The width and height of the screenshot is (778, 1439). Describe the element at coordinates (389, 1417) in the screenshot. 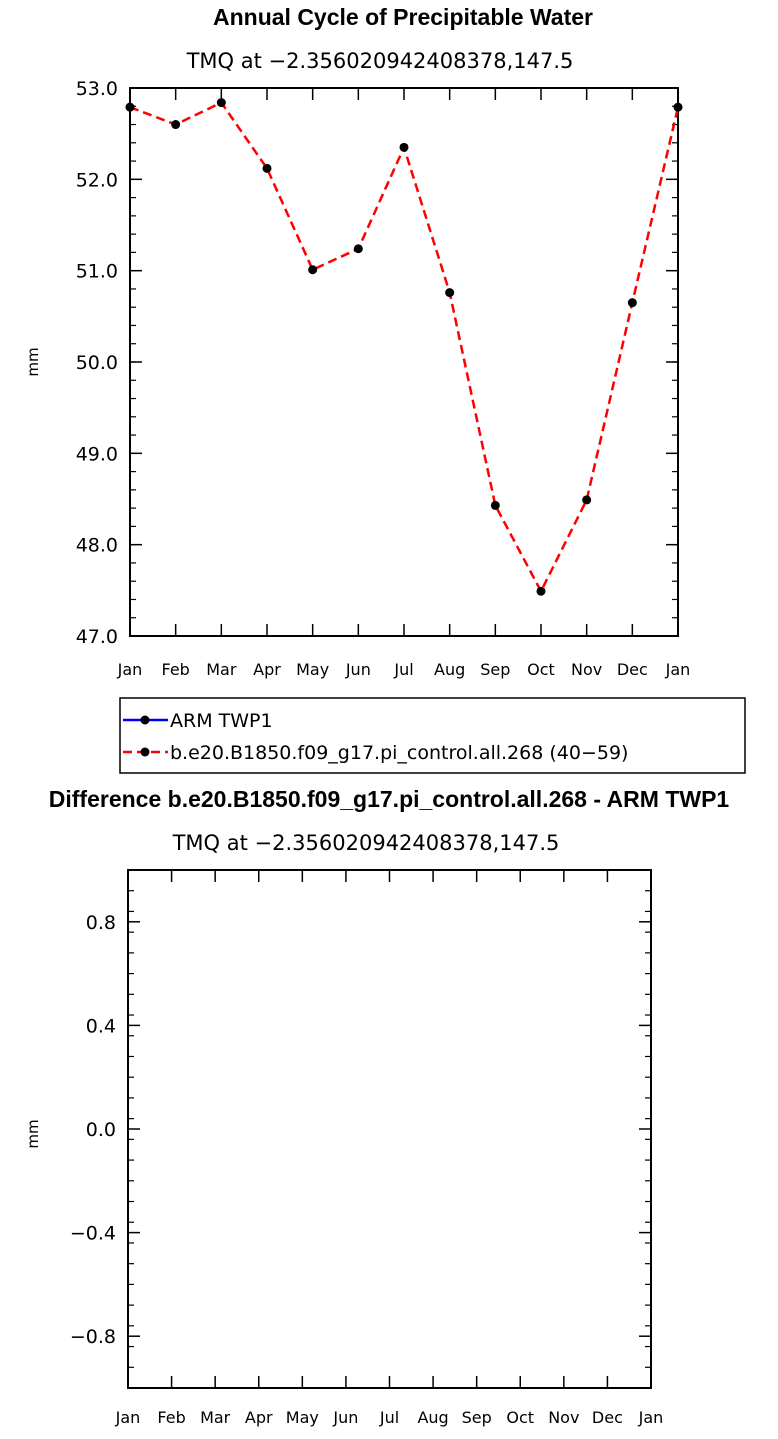

I see `c2-xtick-label-6: Jul` at that location.